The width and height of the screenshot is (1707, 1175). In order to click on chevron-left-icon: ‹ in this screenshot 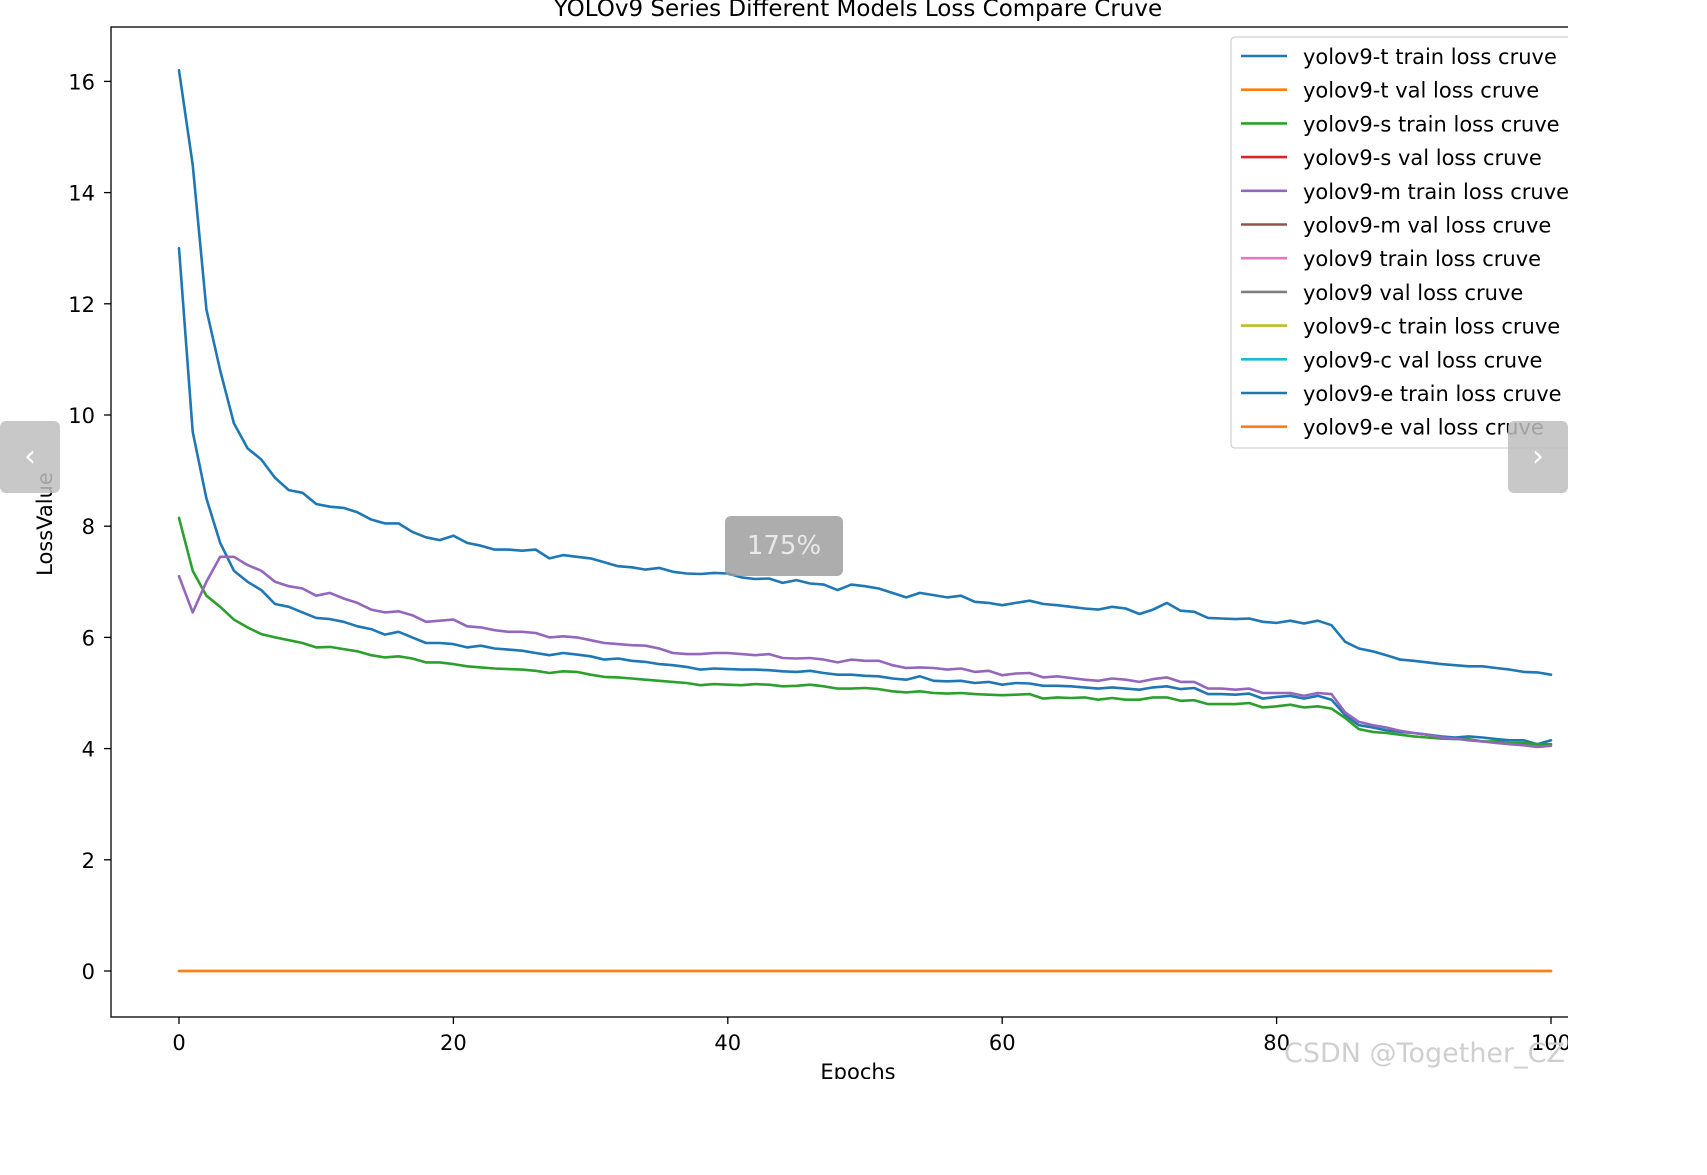, I will do `click(30, 456)`.